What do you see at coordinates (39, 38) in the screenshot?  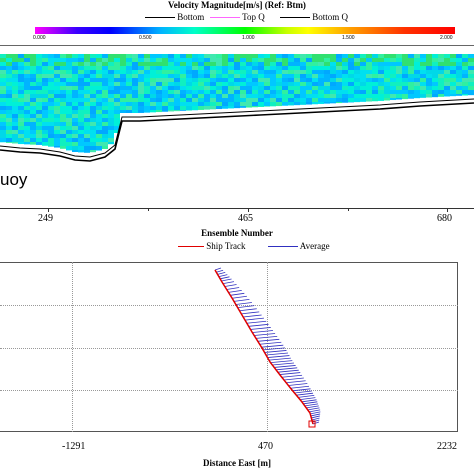 I see `colorbar-tick: 0.000` at bounding box center [39, 38].